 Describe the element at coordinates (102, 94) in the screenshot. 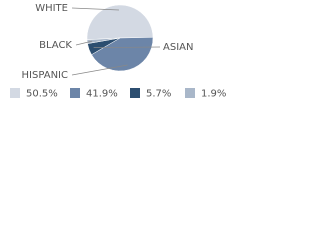

I see `legend-label: 41.9%` at that location.